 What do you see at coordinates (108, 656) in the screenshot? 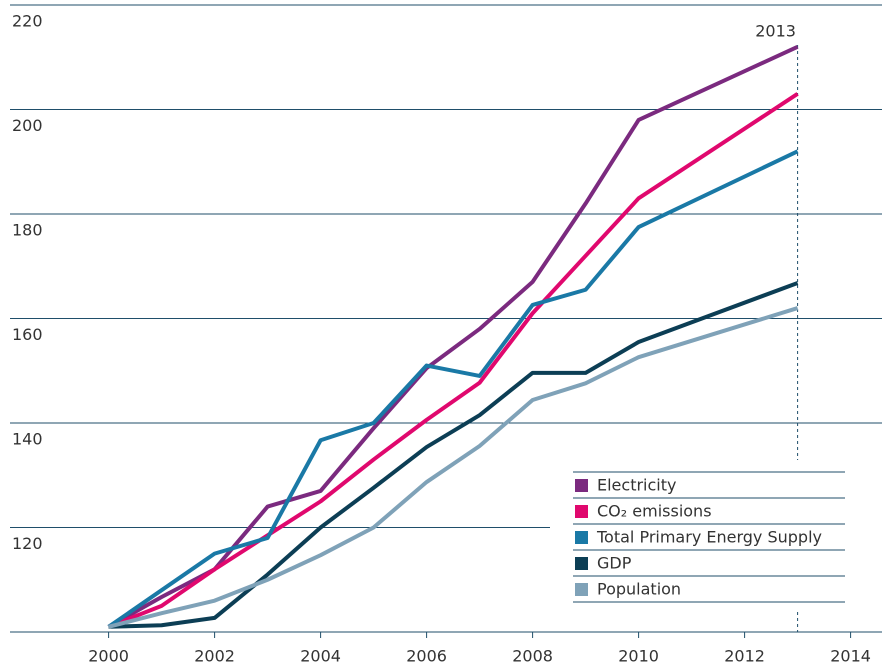
I see `x-tick-label: 2000` at bounding box center [108, 656].